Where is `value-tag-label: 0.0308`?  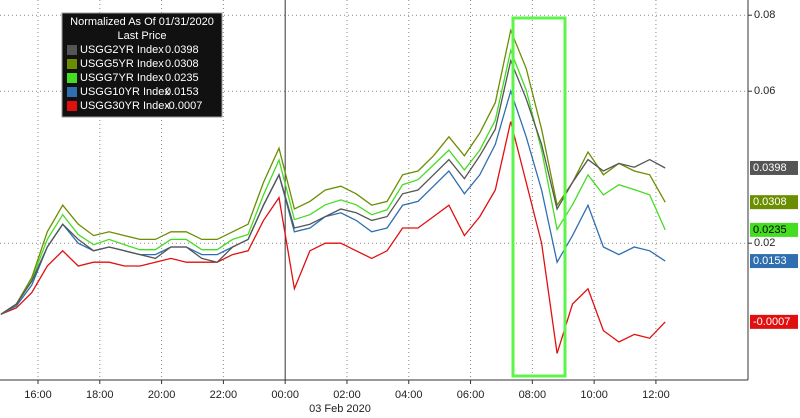
value-tag-label: 0.0308 is located at coordinates (770, 202).